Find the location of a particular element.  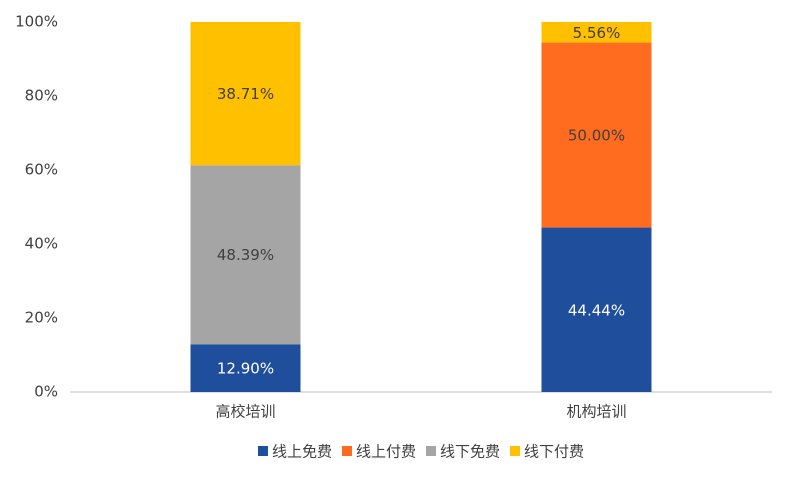

legend-label: 线上免费 is located at coordinates (302, 452).